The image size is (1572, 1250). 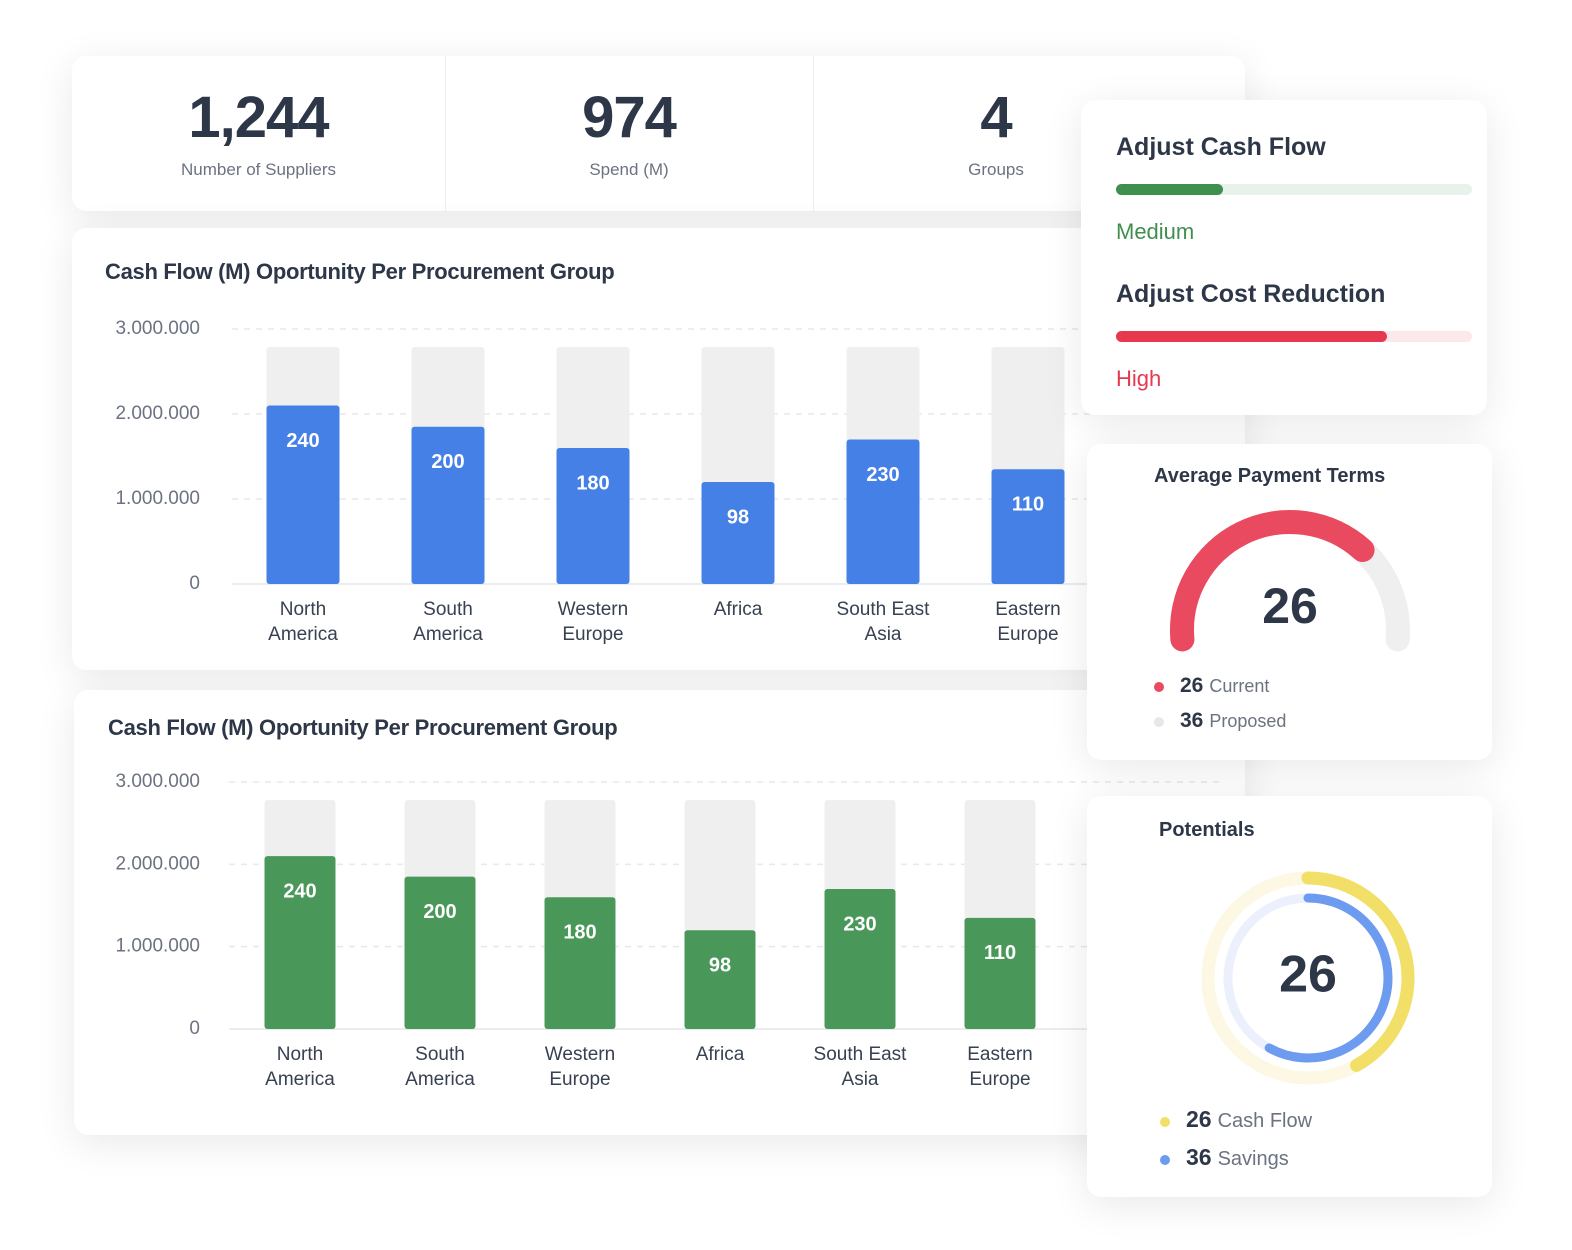 What do you see at coordinates (1290, 606) in the screenshot?
I see `gauge-value: 26` at bounding box center [1290, 606].